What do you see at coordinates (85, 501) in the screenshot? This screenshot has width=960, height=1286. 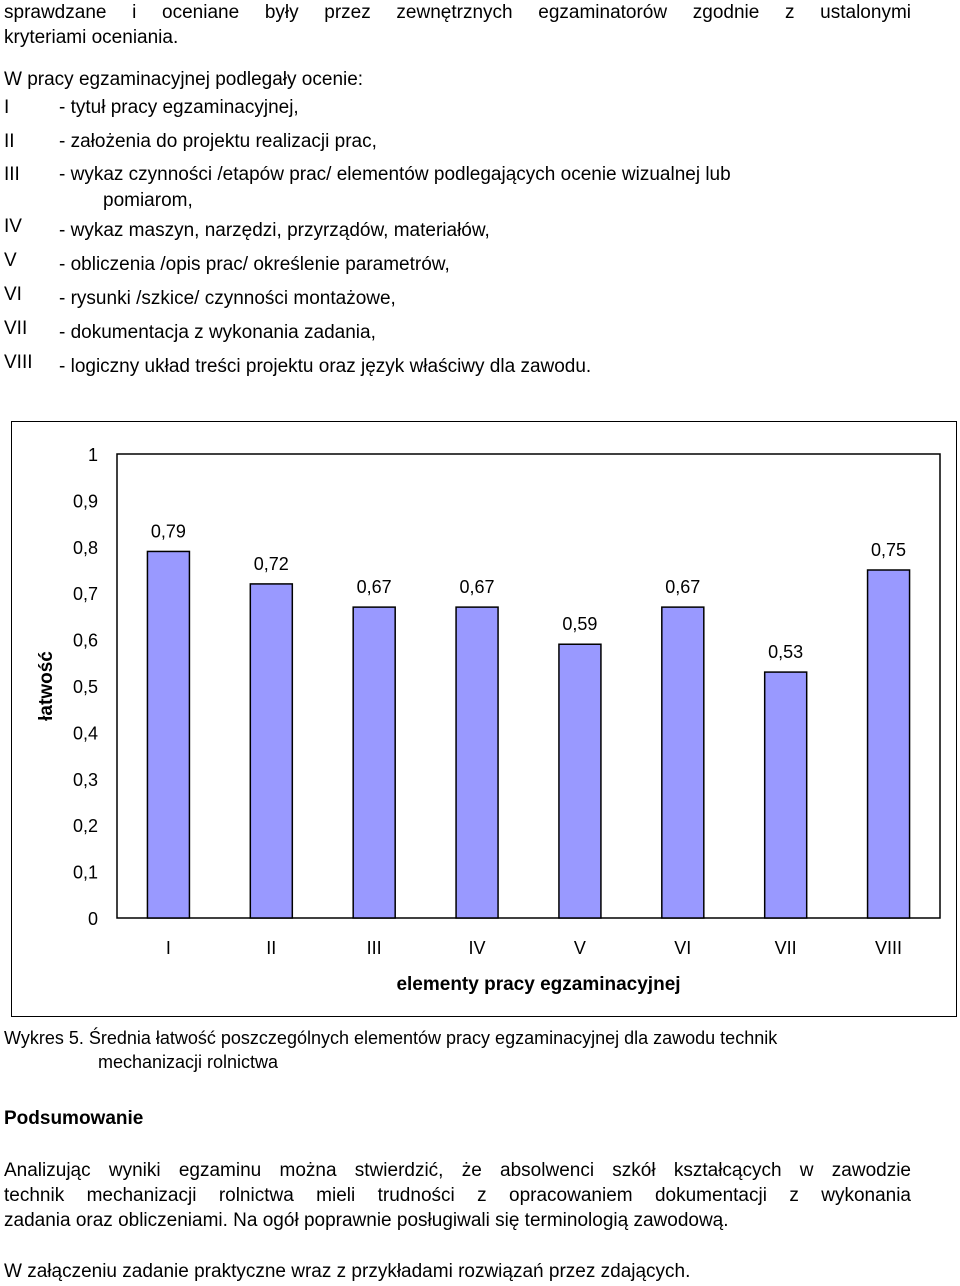 I see `y-tick-label: 0,9` at bounding box center [85, 501].